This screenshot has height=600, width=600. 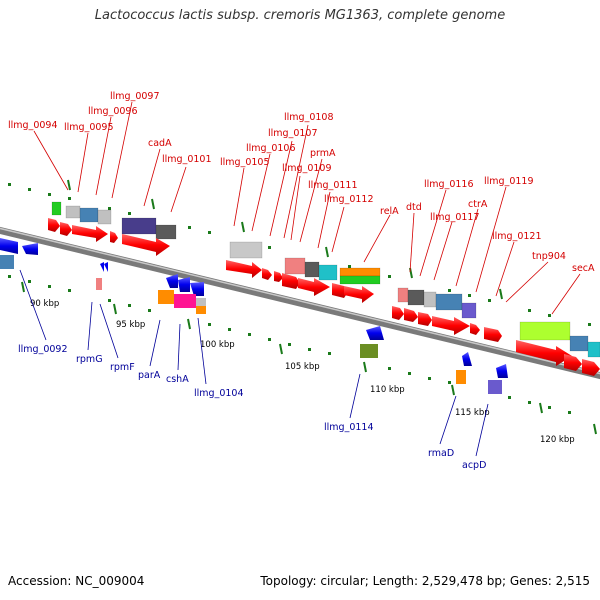 What do you see at coordinates (130, 325) in the screenshot?
I see `tick-label: 95 kbp` at bounding box center [130, 325].